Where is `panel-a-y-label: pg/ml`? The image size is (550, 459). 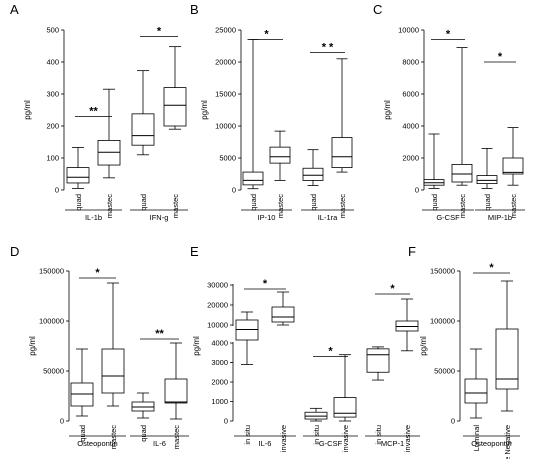
panel-a-y-label: pg/ml is located at coordinates (27, 110).